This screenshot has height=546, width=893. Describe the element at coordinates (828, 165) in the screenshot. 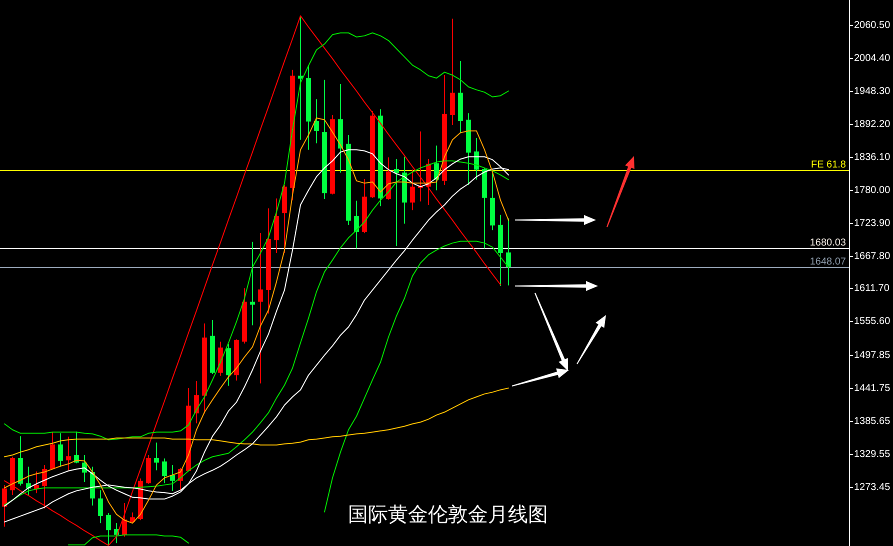

I see `ref-line-label: FE 61.8` at that location.